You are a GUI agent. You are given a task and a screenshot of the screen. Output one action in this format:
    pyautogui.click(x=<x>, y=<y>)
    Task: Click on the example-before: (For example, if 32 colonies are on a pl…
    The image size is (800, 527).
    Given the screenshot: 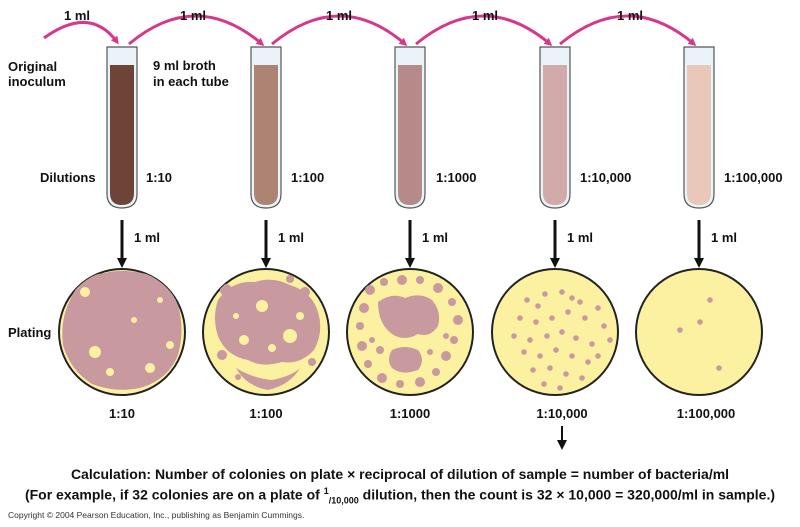 What is the action you would take?
    pyautogui.click(x=174, y=494)
    